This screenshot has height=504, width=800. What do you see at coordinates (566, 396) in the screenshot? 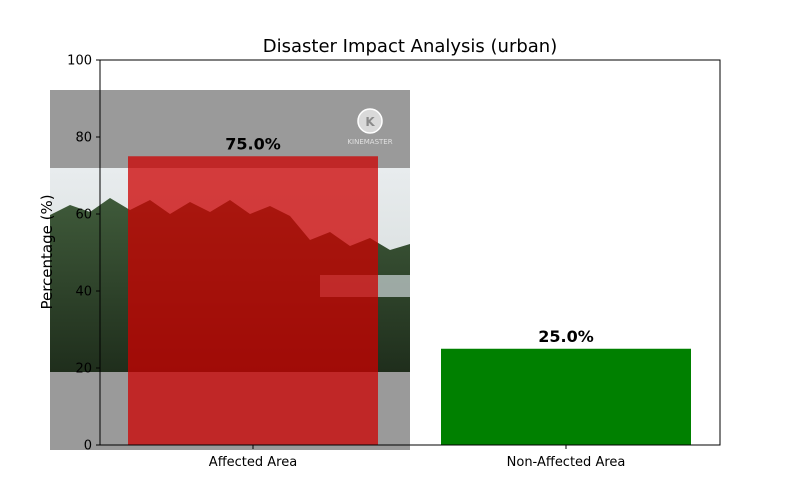
I see `bar-non-affected-area` at bounding box center [566, 396].